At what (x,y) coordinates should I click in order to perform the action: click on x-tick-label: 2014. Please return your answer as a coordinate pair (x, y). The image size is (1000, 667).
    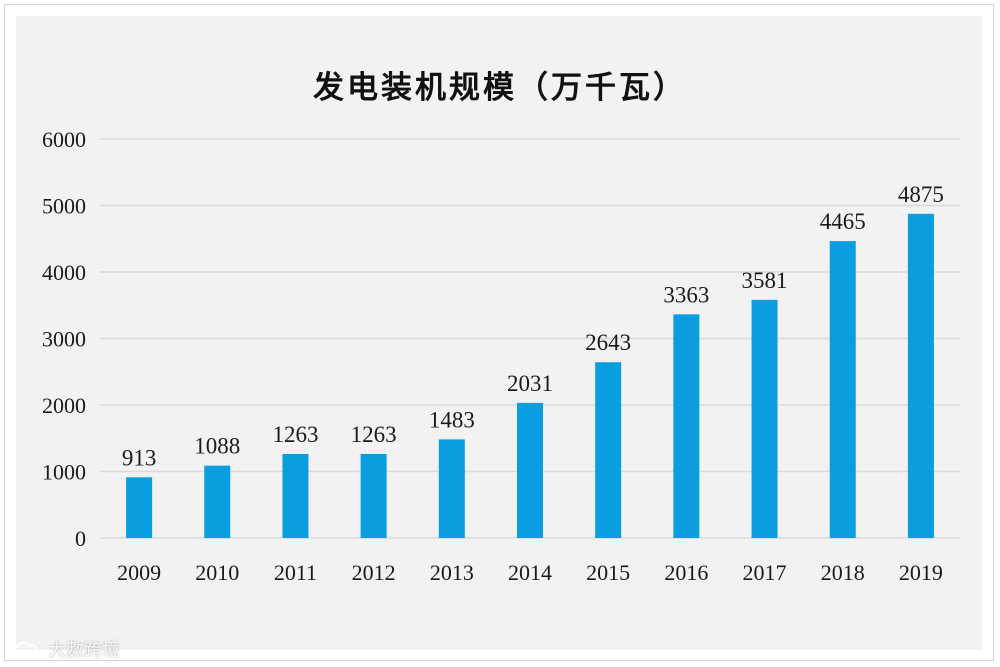
    Looking at the image, I should click on (530, 572).